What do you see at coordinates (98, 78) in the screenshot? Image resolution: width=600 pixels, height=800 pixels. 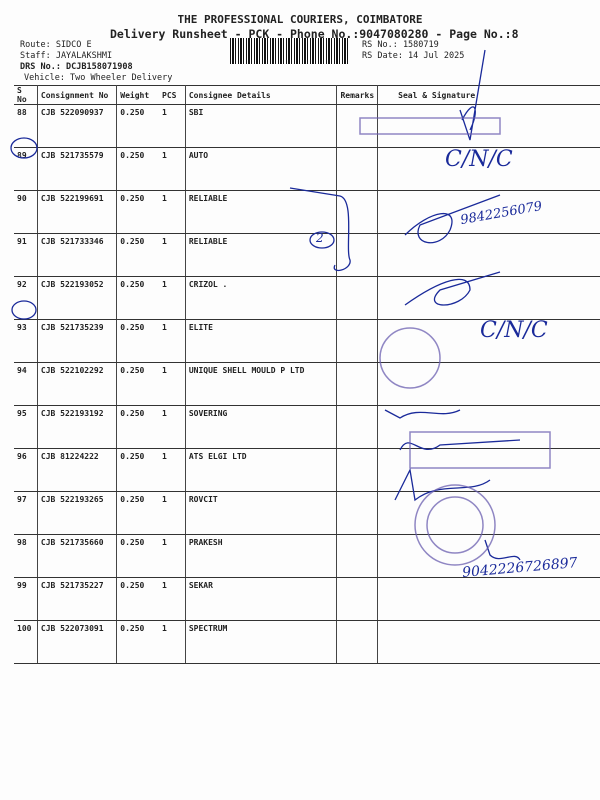 I see `vehicle: Vehicle: Two Wheeler Delivery` at bounding box center [98, 78].